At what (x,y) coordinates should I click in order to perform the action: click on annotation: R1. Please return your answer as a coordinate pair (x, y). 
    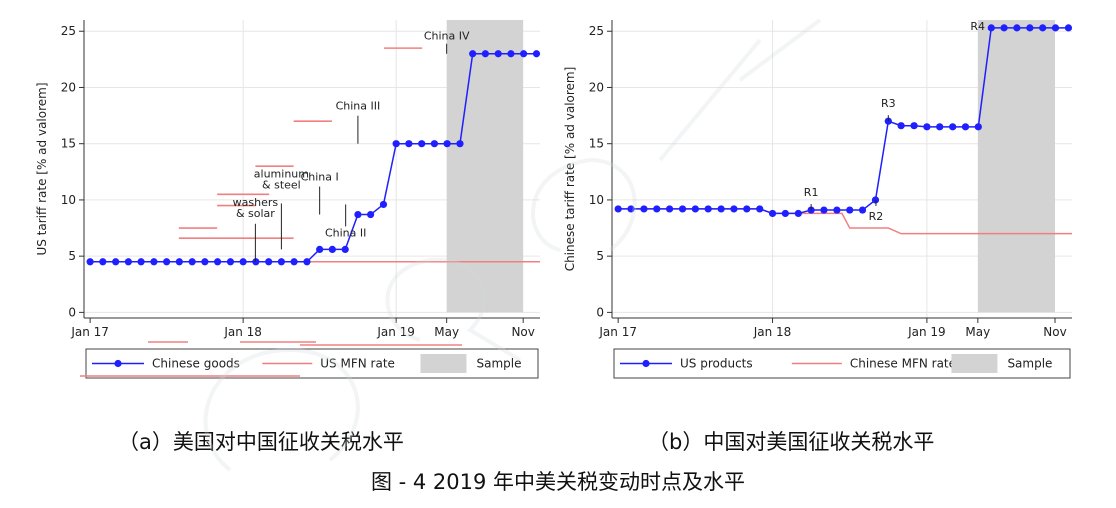
    Looking at the image, I should click on (811, 198).